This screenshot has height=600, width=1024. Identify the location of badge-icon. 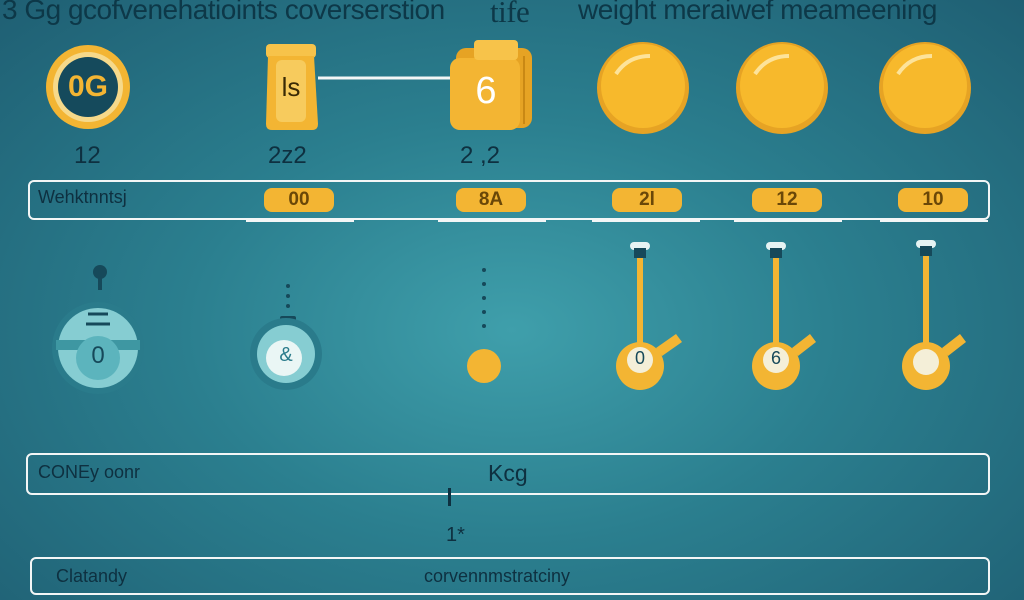
(88, 87).